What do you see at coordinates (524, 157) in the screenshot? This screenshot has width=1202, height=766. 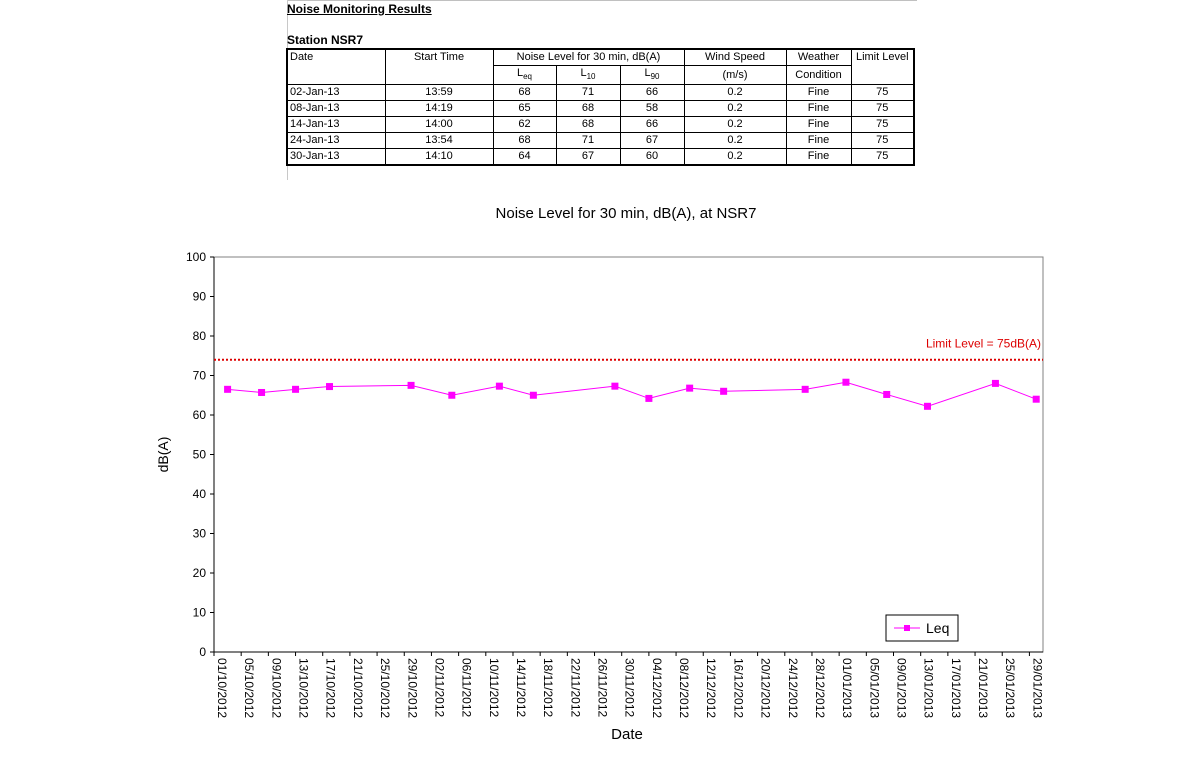 I see `cell-leq: 64` at bounding box center [524, 157].